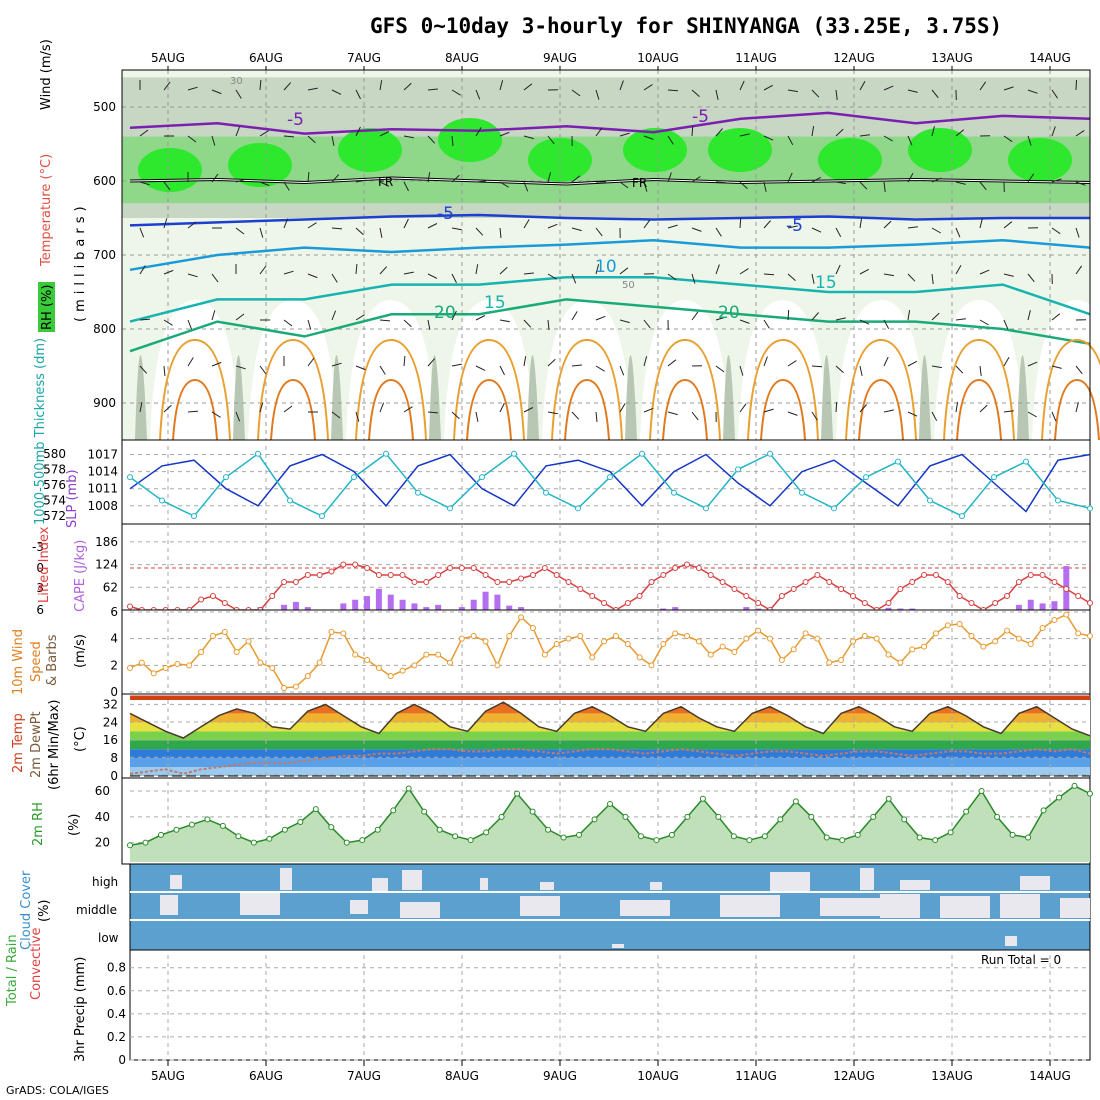 The image size is (1100, 1100). I want to click on precip-label-b: Convective, so click(36, 963).